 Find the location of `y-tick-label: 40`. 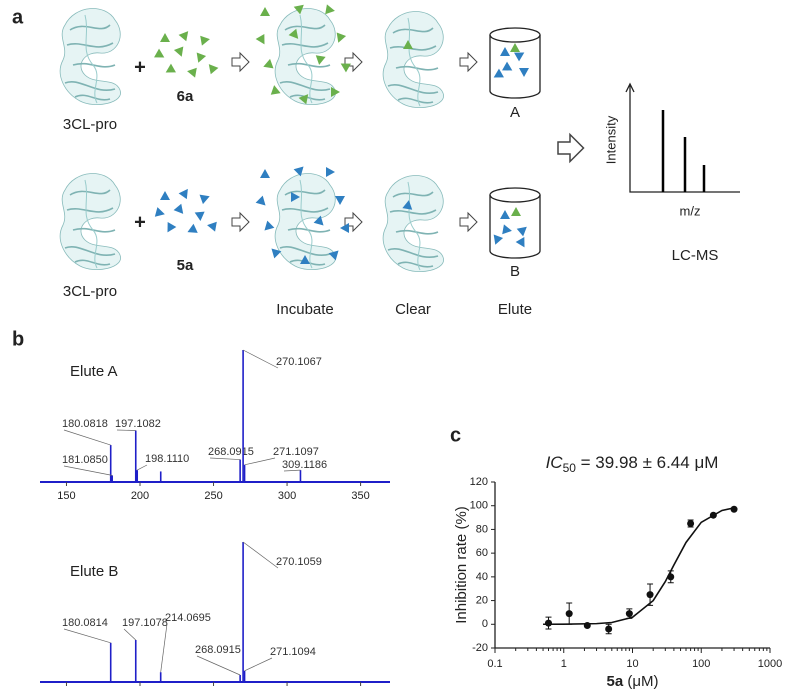

y-tick-label: 40 is located at coordinates (482, 577).